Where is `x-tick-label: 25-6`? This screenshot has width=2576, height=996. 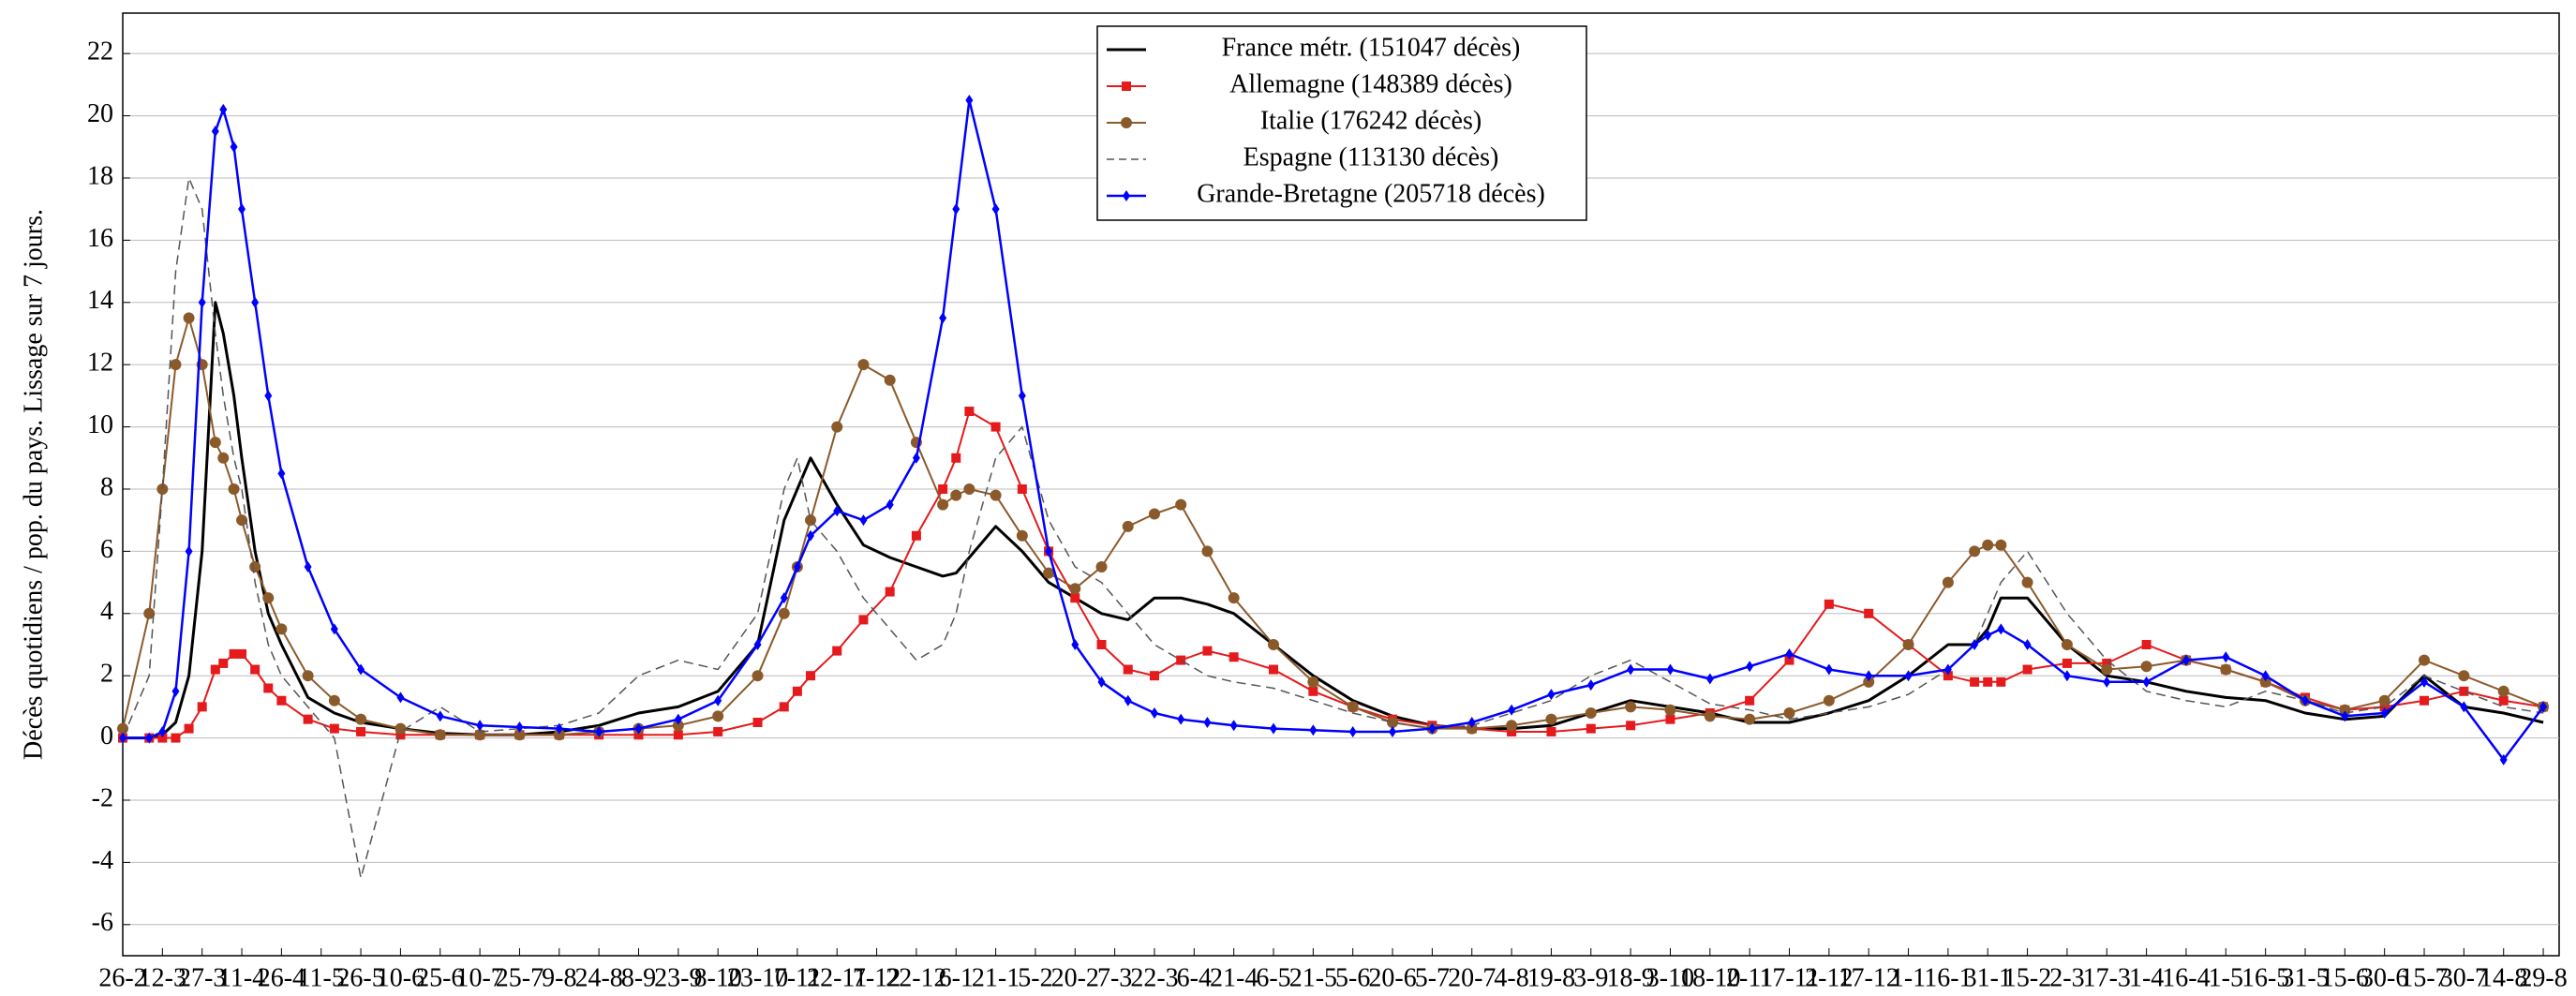
x-tick-label: 25-6 is located at coordinates (440, 978).